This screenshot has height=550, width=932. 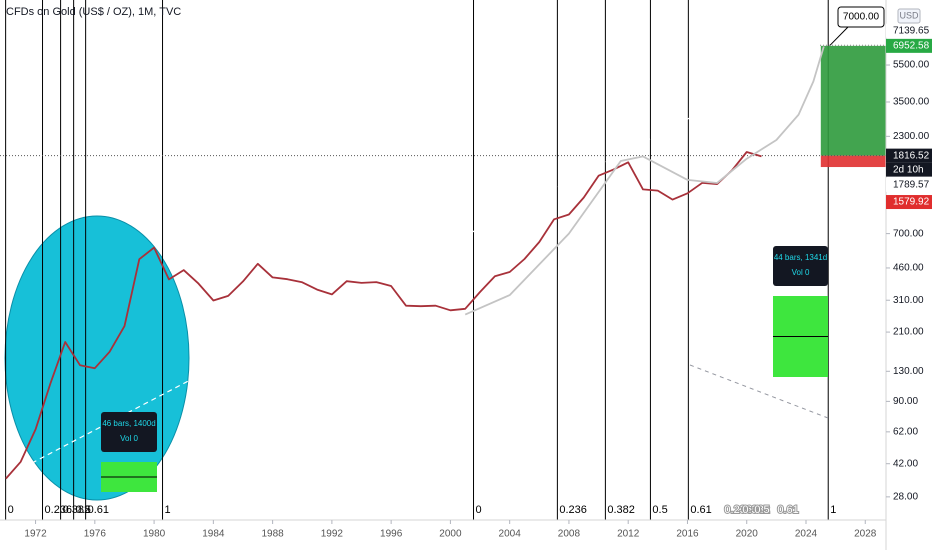 I want to click on currency: USD, so click(x=909, y=15).